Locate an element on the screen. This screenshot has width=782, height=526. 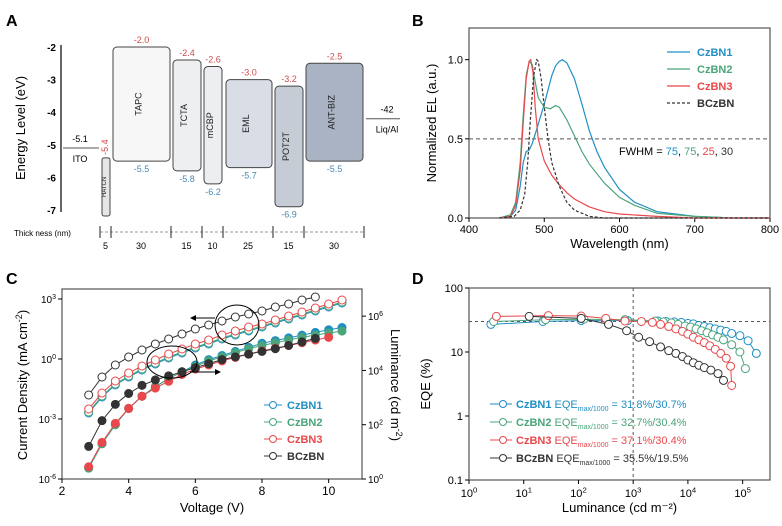
y-tick-label: -5 is located at coordinates (51, 146).